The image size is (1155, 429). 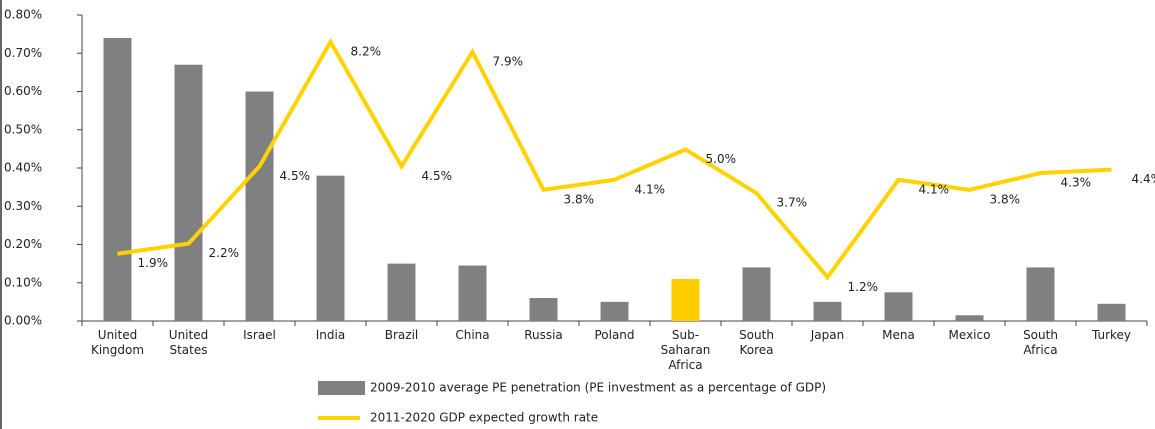 What do you see at coordinates (23, 206) in the screenshot?
I see `y-tick-label: 0.30%` at bounding box center [23, 206].